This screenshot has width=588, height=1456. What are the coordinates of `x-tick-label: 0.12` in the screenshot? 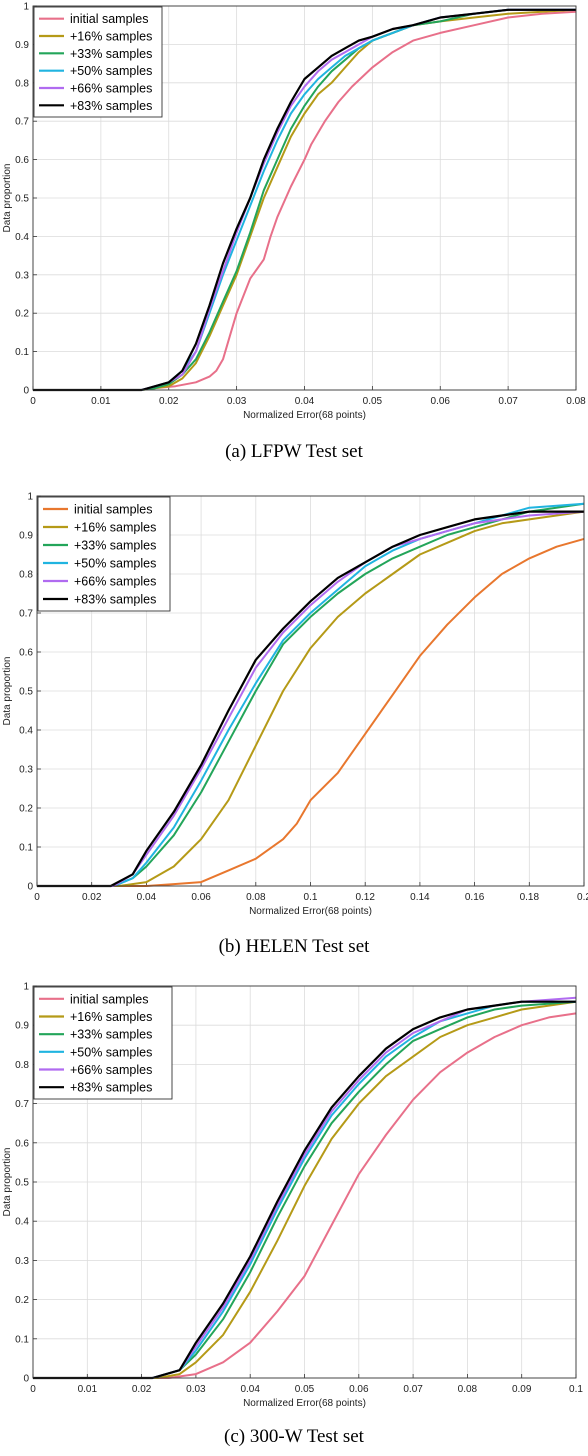 It's located at (365, 897).